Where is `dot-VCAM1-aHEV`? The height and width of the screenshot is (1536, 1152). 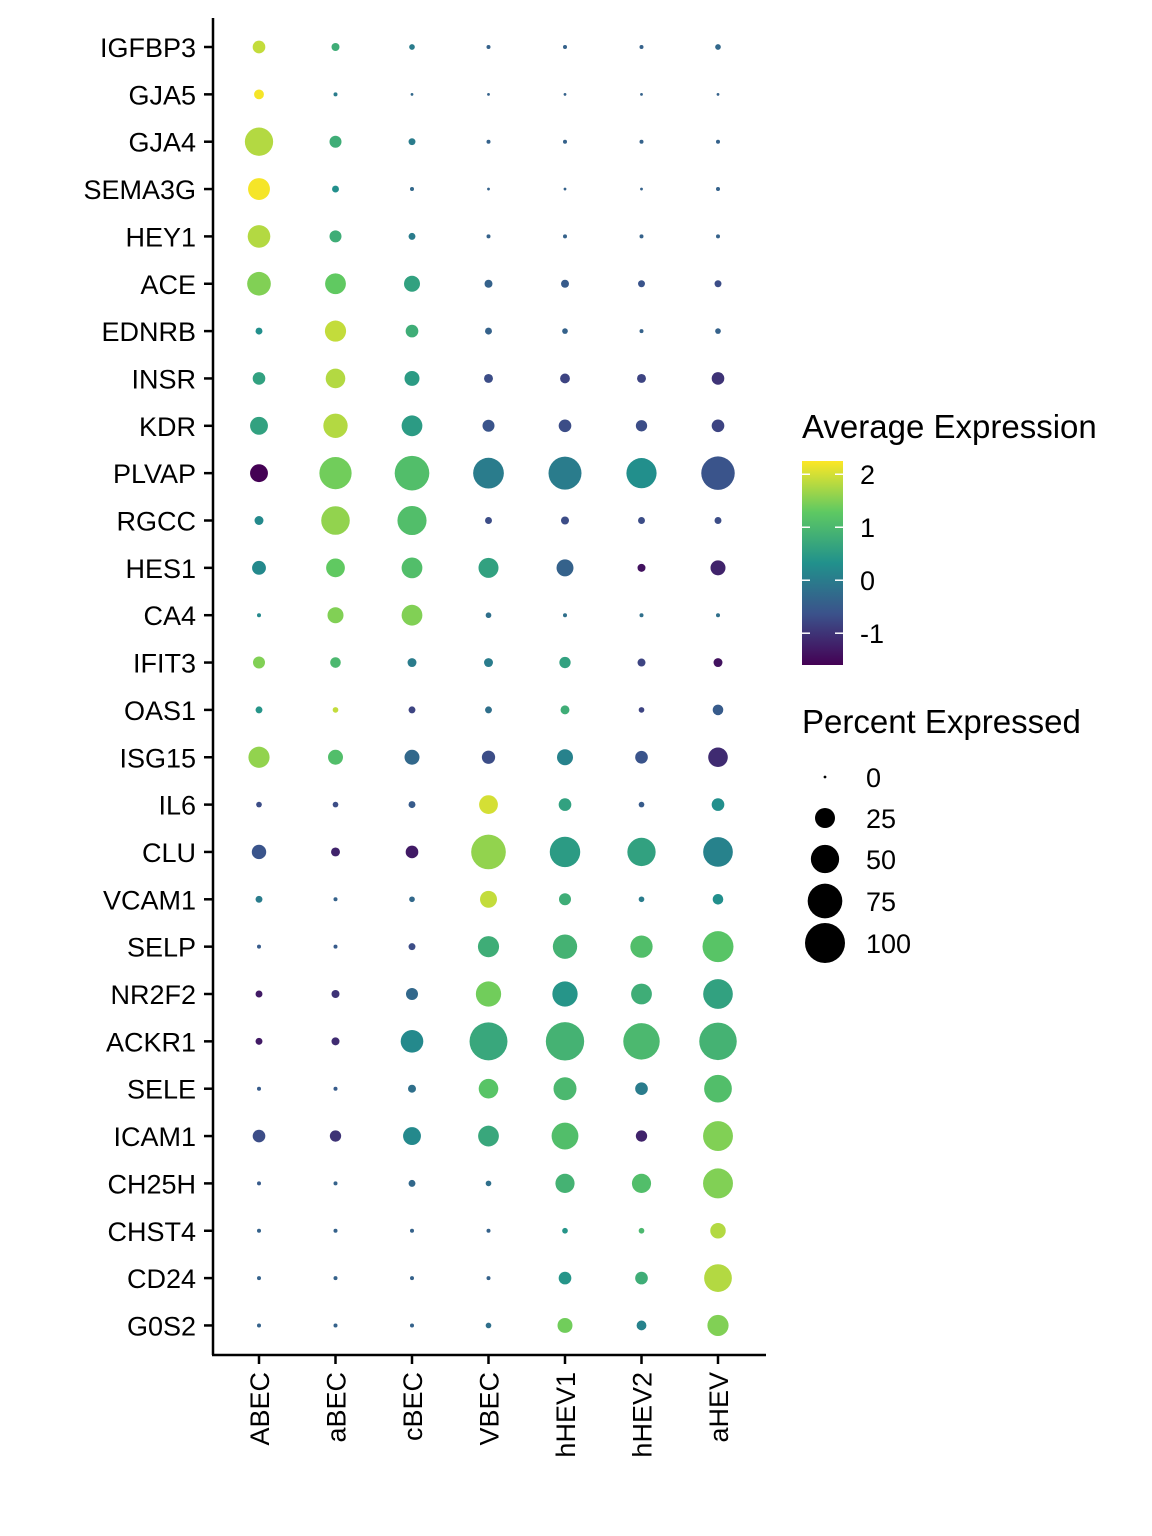
dot-VCAM1-aHEV is located at coordinates (718, 899).